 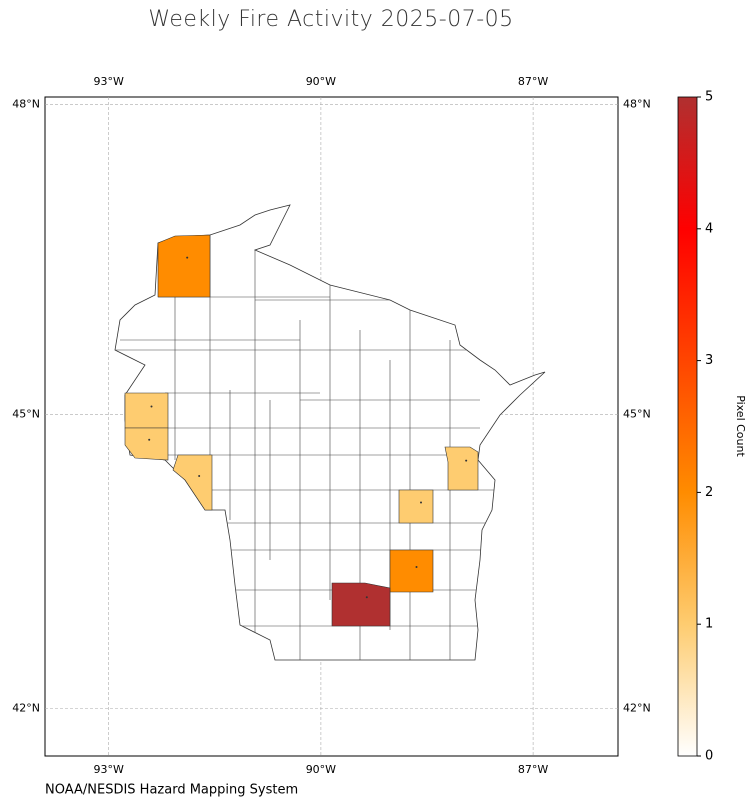 I want to click on colorbar-tick-label: 1, so click(x=709, y=624).